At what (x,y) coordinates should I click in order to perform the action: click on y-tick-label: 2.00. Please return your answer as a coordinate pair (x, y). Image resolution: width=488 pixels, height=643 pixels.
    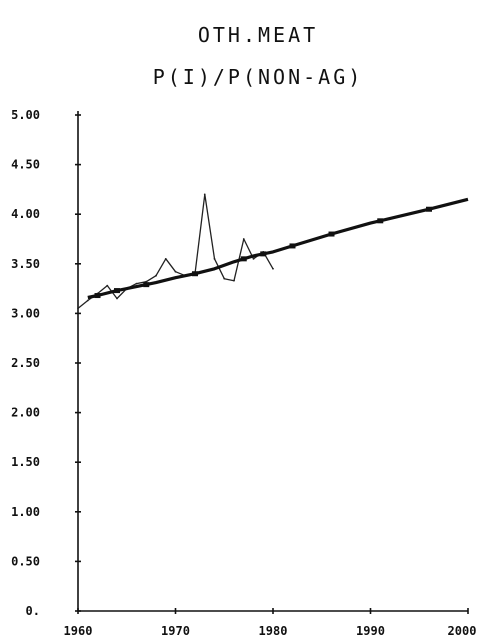
    Looking at the image, I should click on (25, 413).